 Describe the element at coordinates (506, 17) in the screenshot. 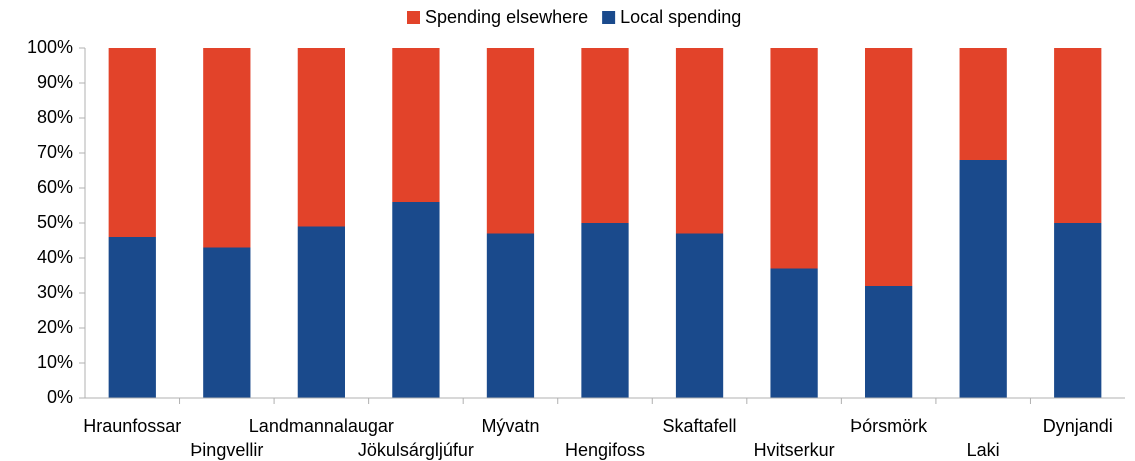

I see `legend-label: Spending elsewhere` at that location.